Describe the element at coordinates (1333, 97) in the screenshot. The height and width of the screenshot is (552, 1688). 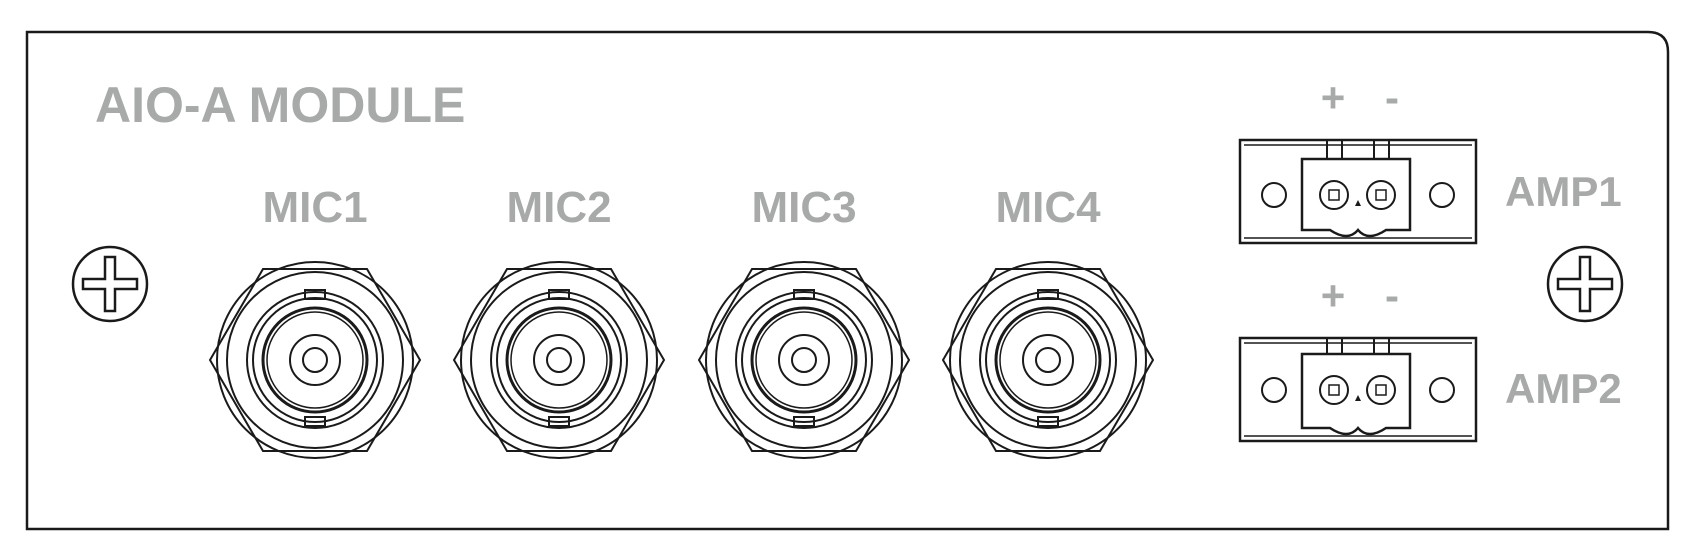
I see `amp1-plus-label: +` at that location.